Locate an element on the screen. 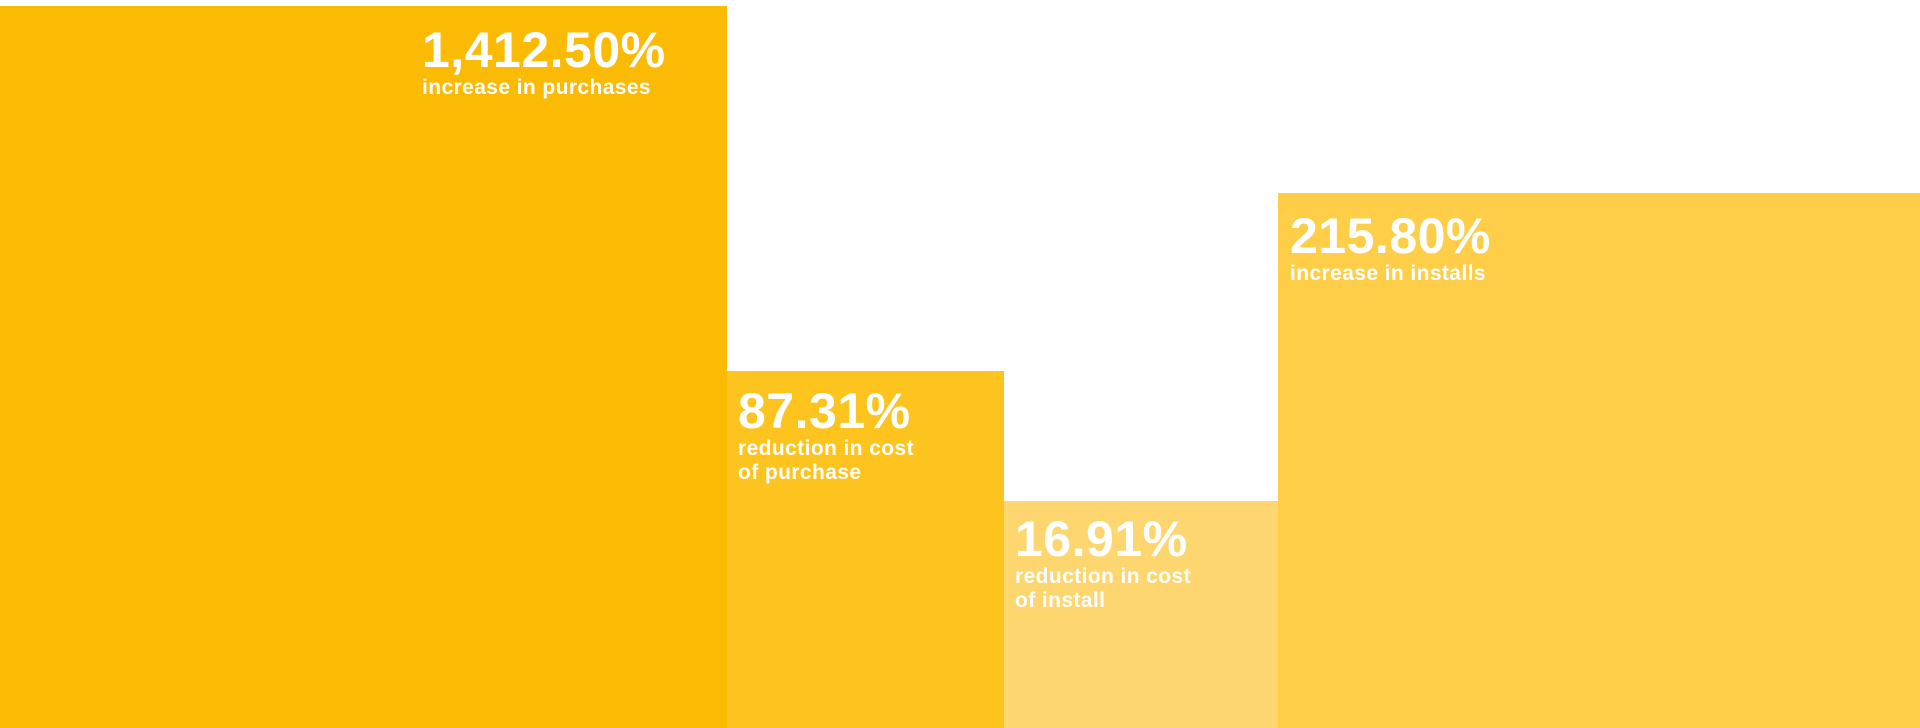 The height and width of the screenshot is (728, 1920). stat-value: 1,412.50% is located at coordinates (544, 50).